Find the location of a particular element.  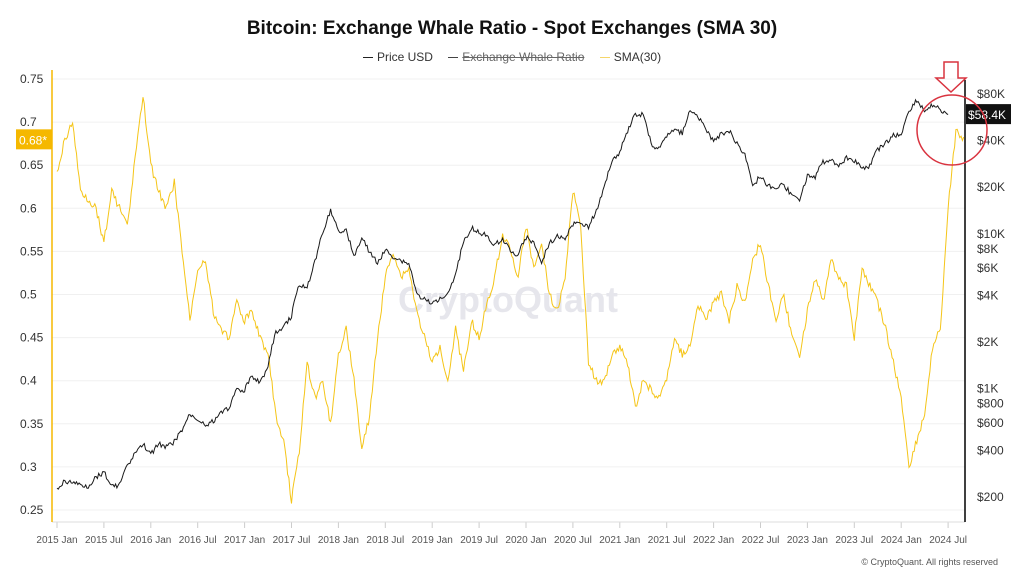

right-tick-label: $6K is located at coordinates (987, 268).